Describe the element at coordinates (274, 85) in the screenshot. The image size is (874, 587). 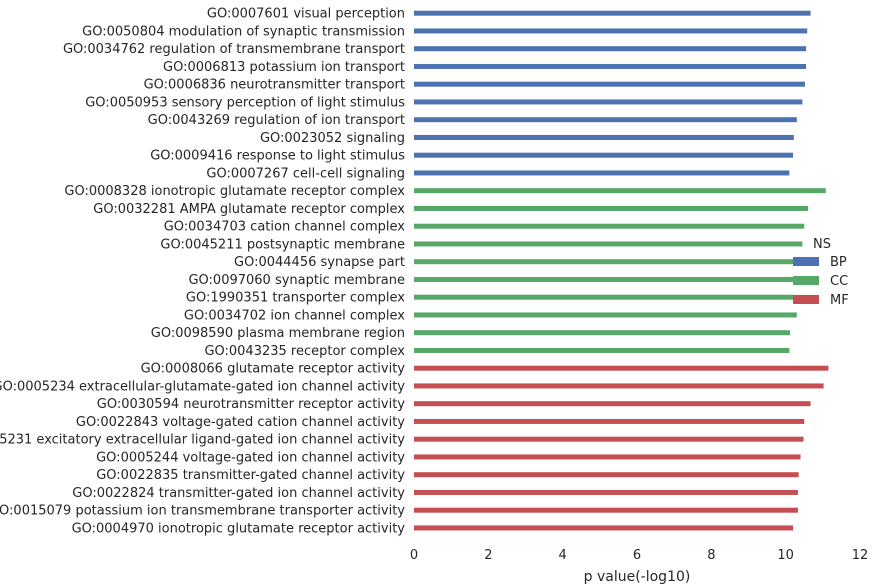
I see `y-tick-label: GO:0006836 neurotransmitter transport` at that location.